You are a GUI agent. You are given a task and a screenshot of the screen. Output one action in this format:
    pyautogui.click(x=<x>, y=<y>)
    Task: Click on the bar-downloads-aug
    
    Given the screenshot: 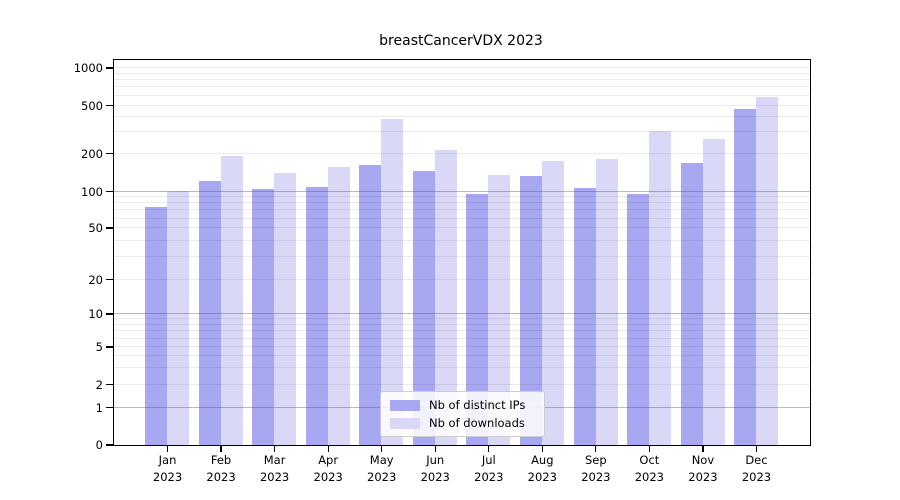 What is the action you would take?
    pyautogui.click(x=552, y=303)
    